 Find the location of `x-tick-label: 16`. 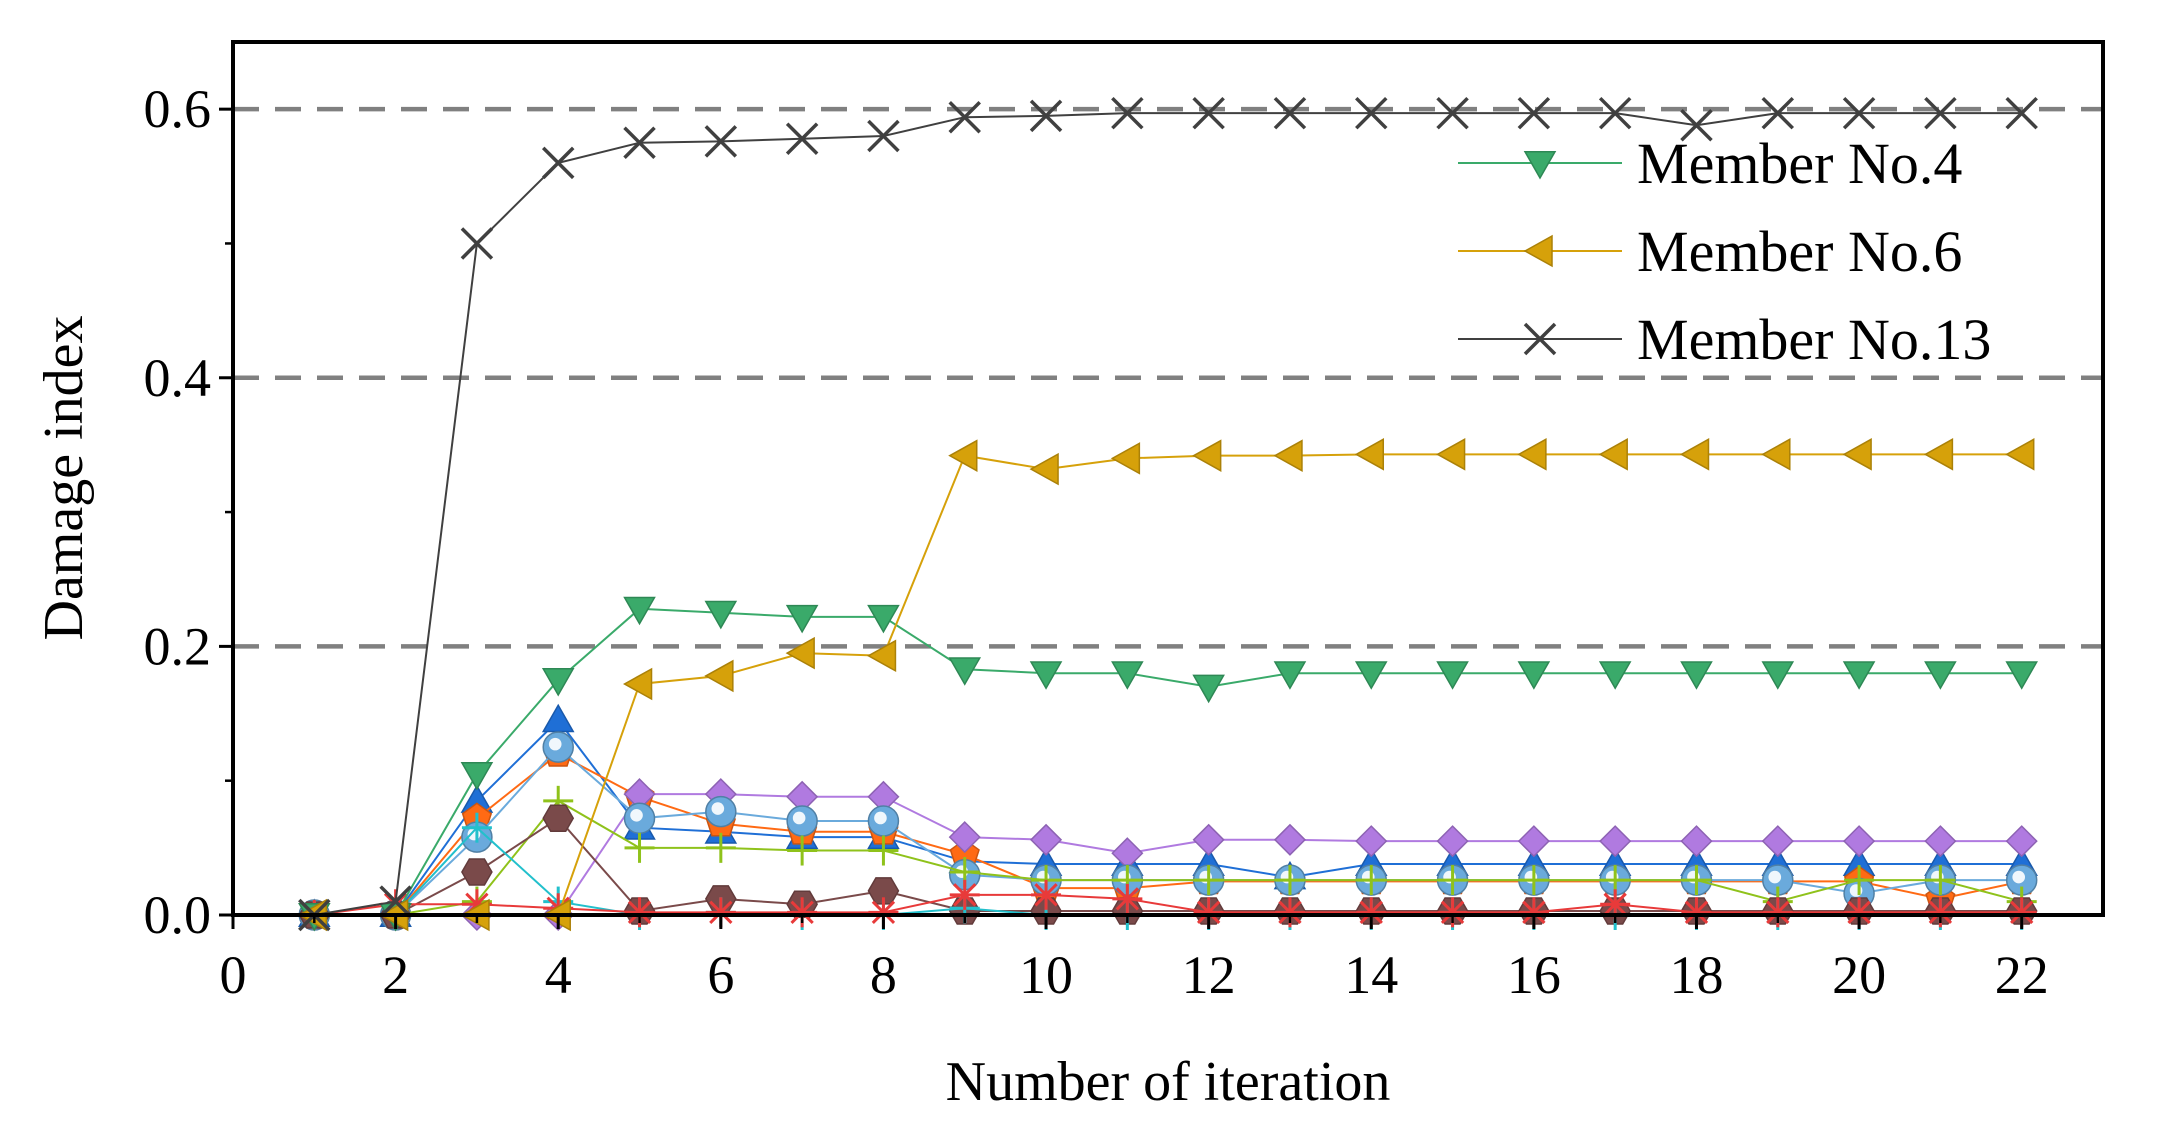

x-tick-label: 16 is located at coordinates (1534, 975).